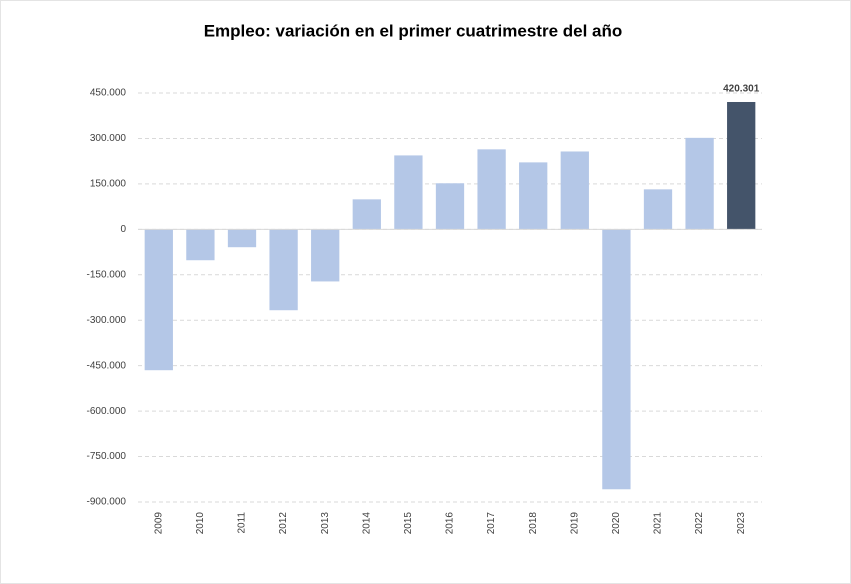  I want to click on y-tick-label: -450.000, so click(107, 365).